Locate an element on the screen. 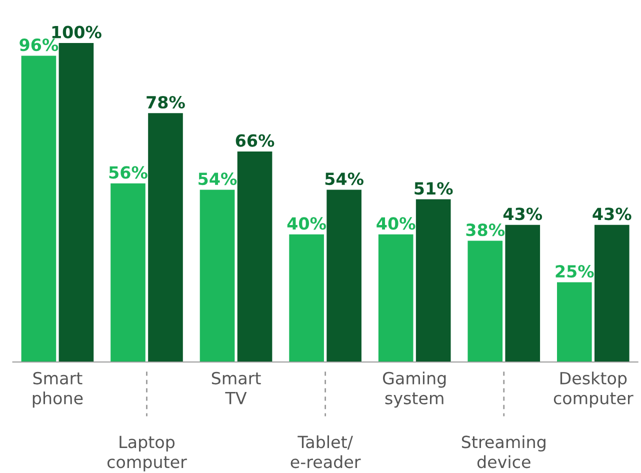  data-label: 66% is located at coordinates (255, 140).